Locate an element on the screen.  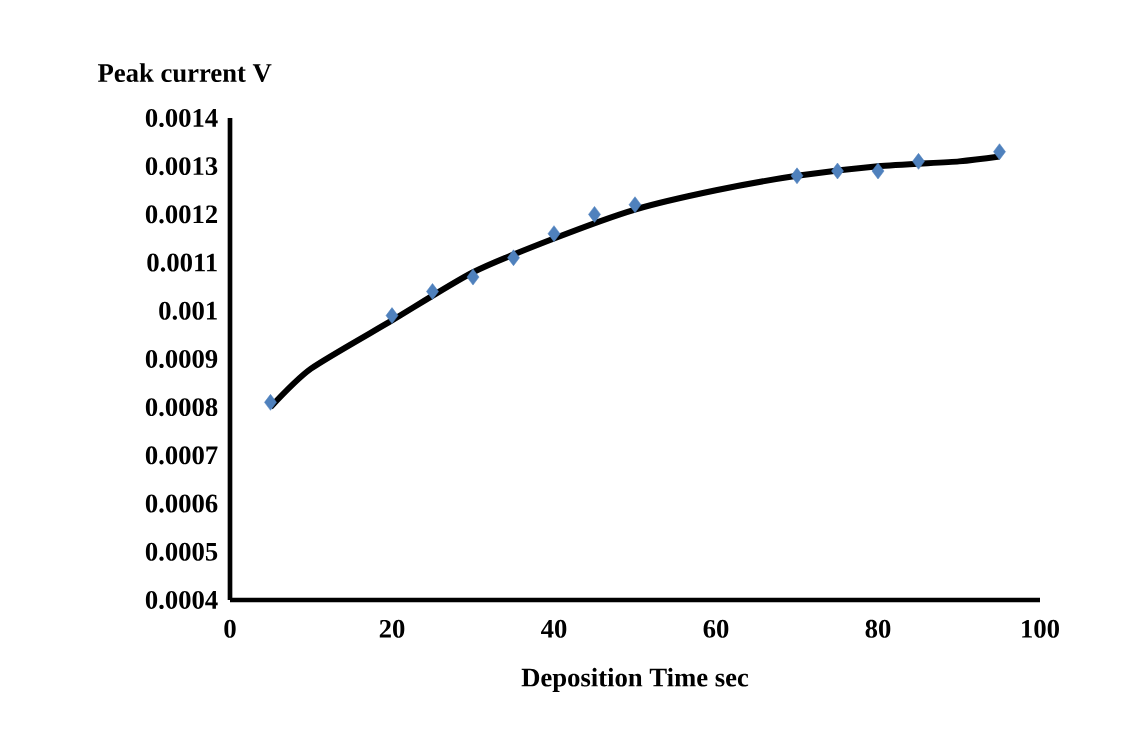
y-tick-label: 0.0009 is located at coordinates (181, 359).